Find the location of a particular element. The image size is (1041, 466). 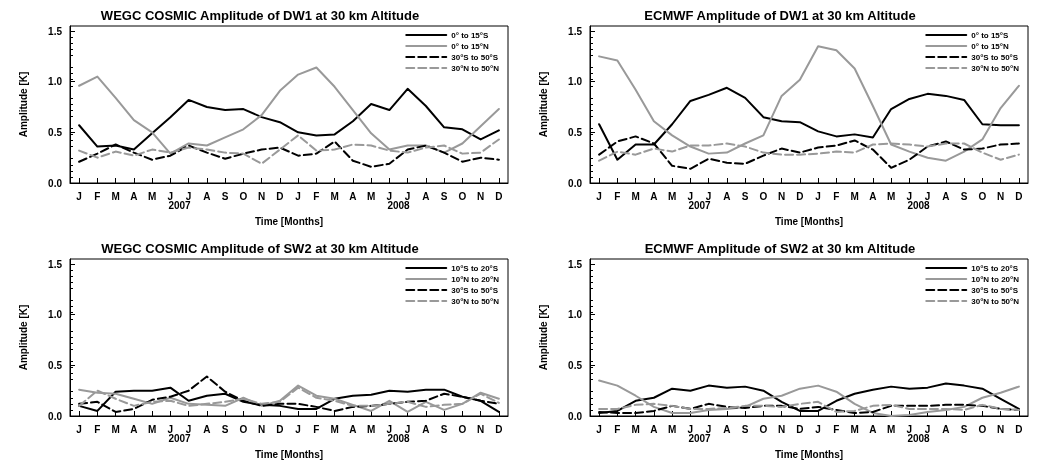

chart-title: WEGC COSMIC Amplitude of SW2 at 30 km Altitude is located at coordinates (260, 248).